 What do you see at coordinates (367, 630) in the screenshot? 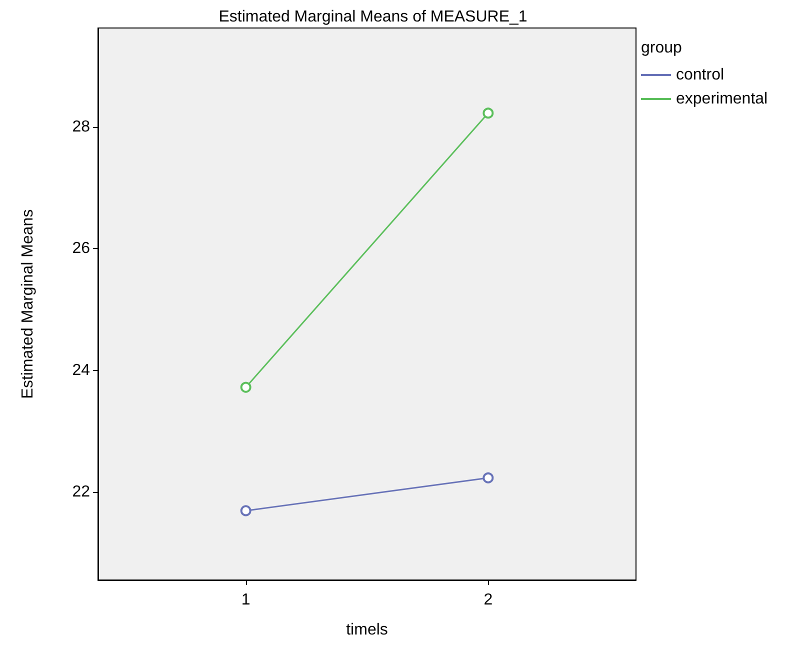
I see `x-axis-title: timels` at bounding box center [367, 630].